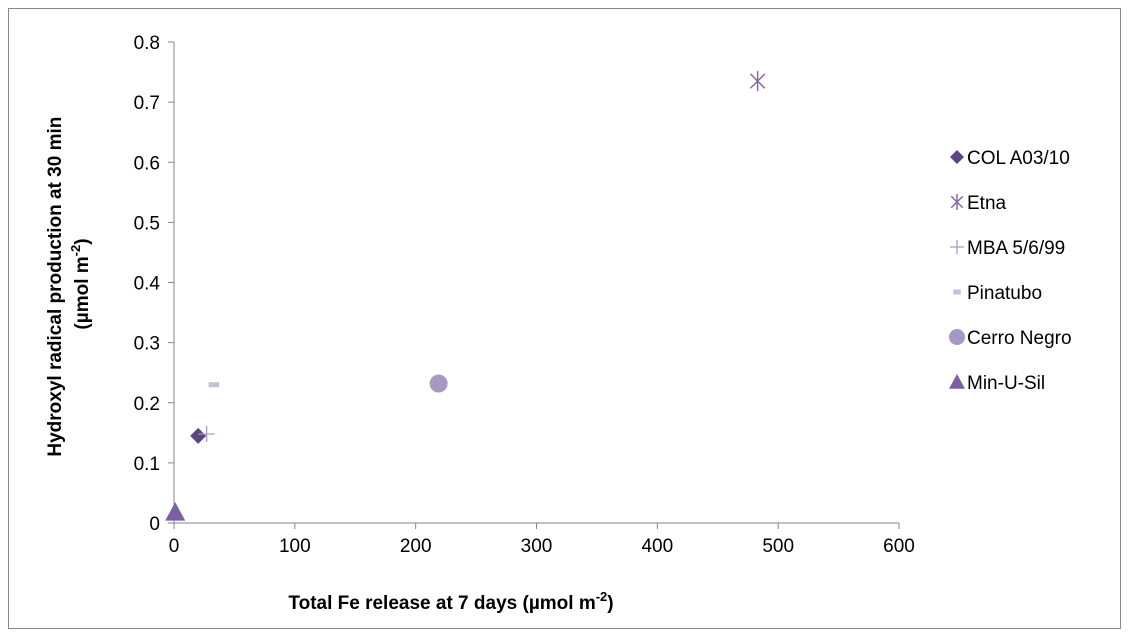  What do you see at coordinates (147, 43) in the screenshot?
I see `y-tick-label: 0.8` at bounding box center [147, 43].